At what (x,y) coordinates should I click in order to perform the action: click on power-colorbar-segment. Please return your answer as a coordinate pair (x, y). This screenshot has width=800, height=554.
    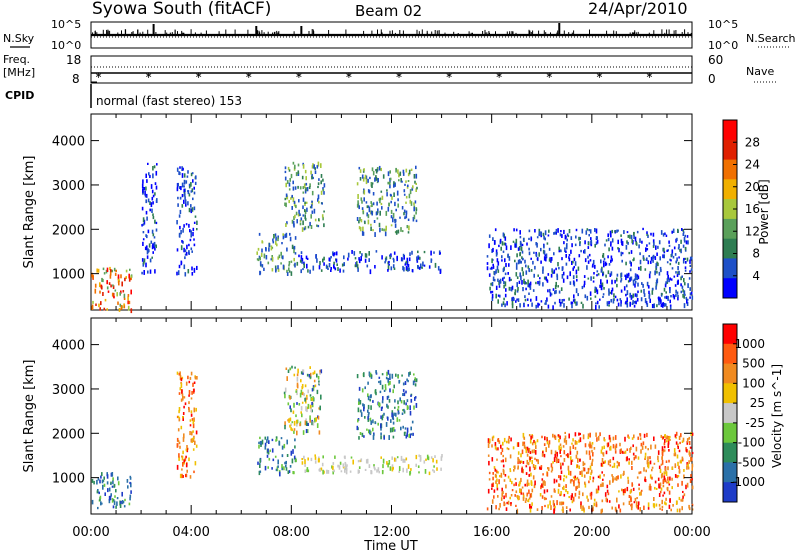
    Looking at the image, I should click on (730, 248).